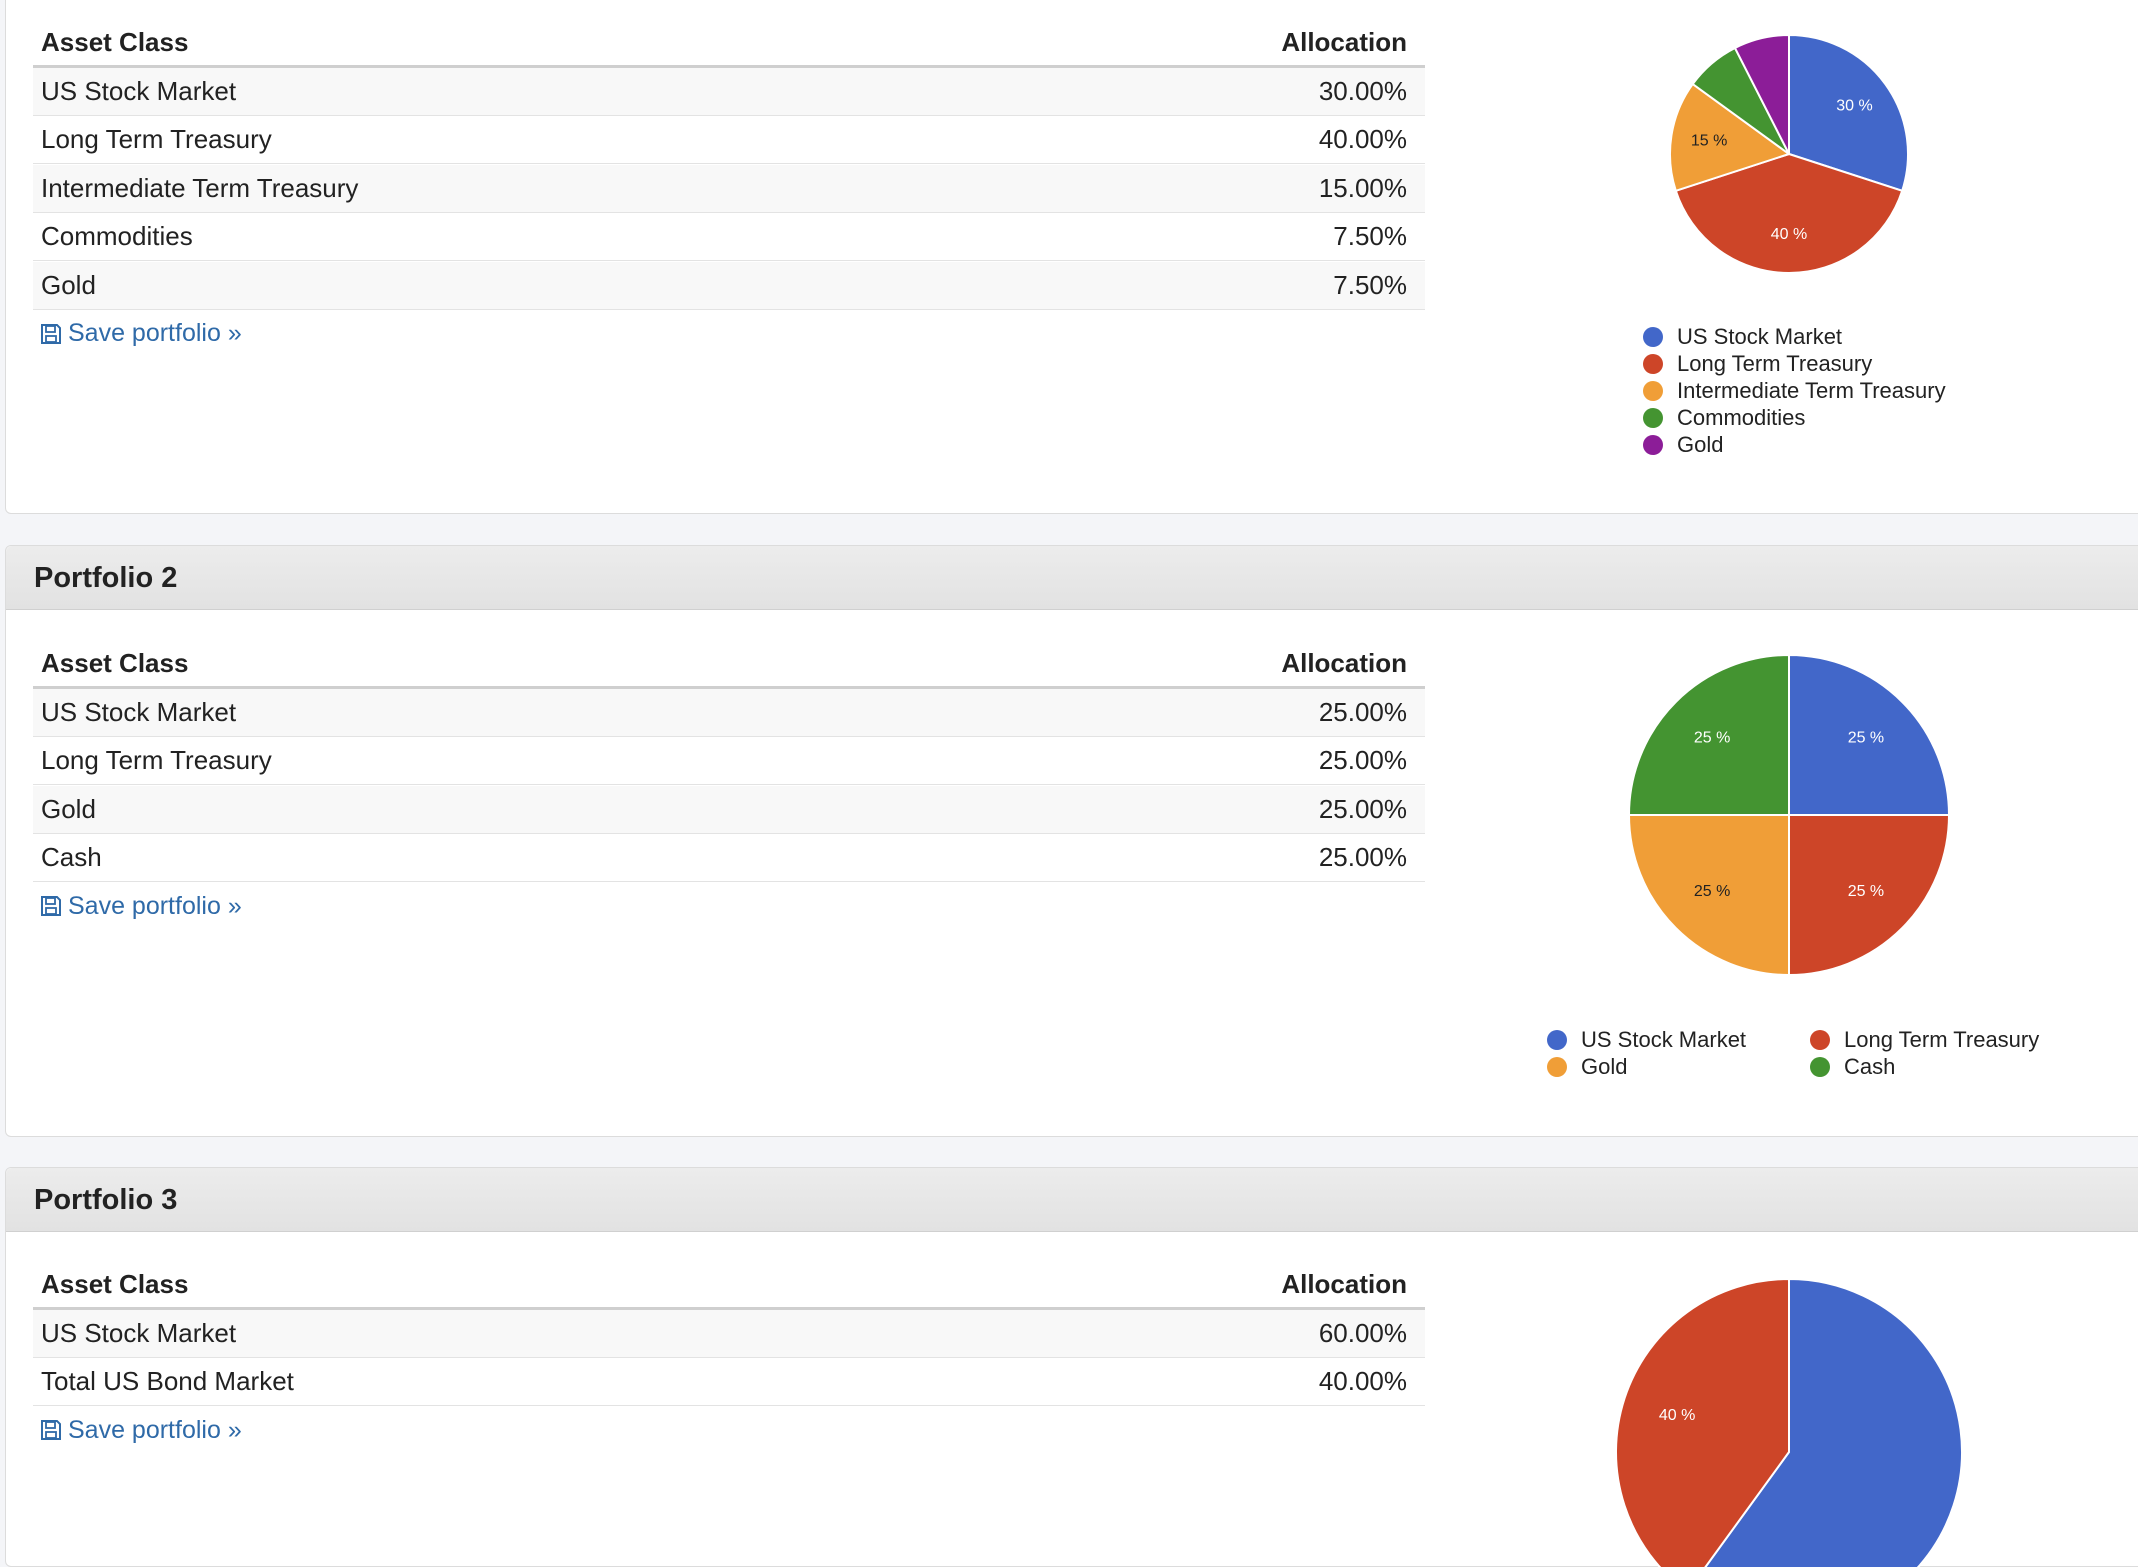  I want to click on asset-name: Commodities, so click(117, 236).